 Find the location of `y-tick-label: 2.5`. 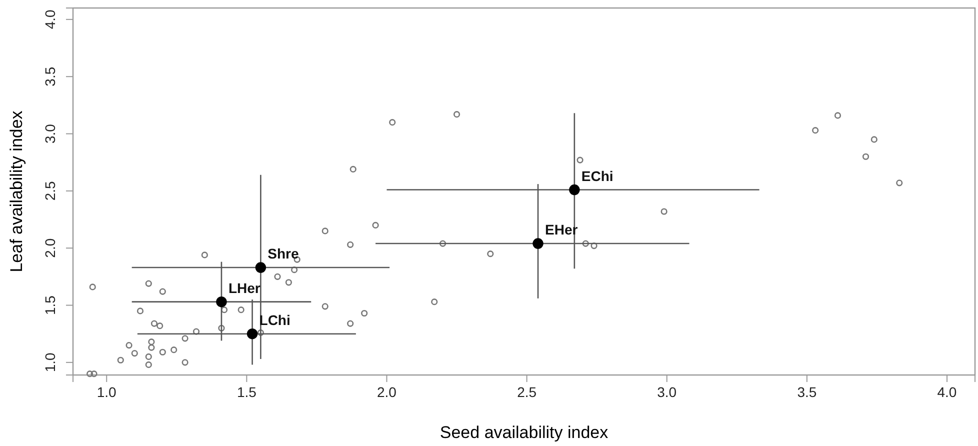

y-tick-label: 2.5 is located at coordinates (50, 190).